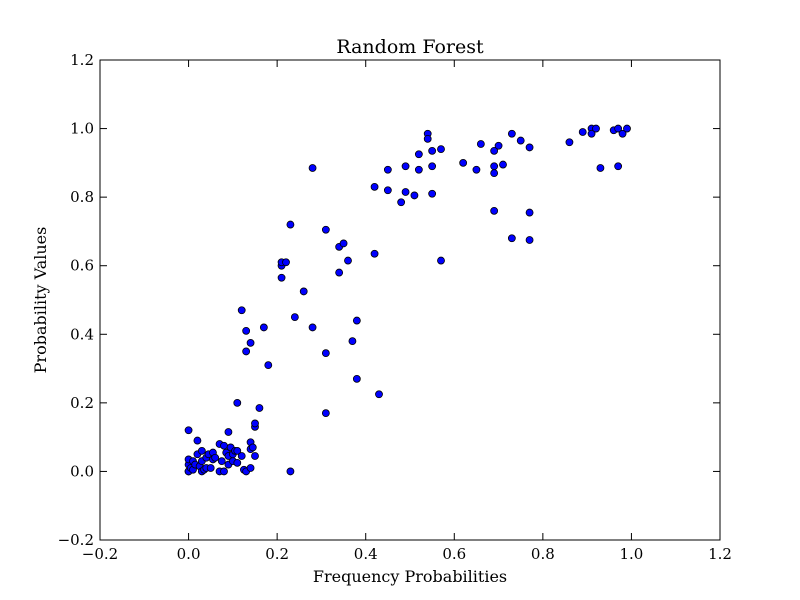 This screenshot has width=800, height=600. I want to click on x-tick-label: 0.2, so click(277, 554).